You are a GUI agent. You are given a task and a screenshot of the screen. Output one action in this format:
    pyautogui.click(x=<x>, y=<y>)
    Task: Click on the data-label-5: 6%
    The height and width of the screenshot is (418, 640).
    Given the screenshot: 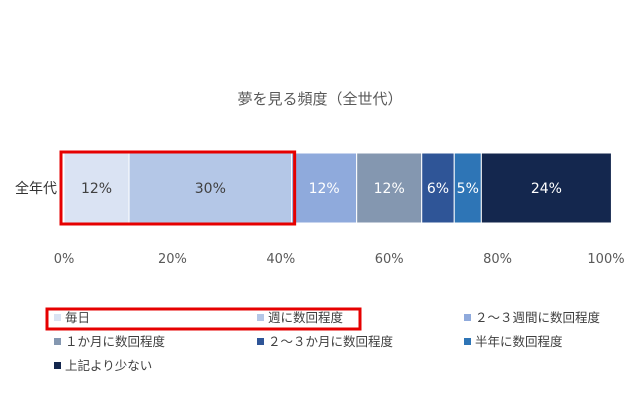 What is the action you would take?
    pyautogui.click(x=438, y=189)
    